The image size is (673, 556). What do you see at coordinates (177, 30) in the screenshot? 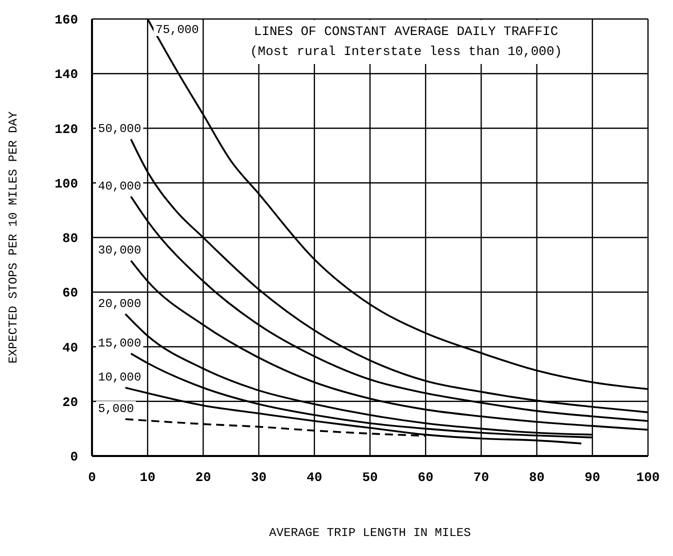
I see `series-label: 75,000` at bounding box center [177, 30].